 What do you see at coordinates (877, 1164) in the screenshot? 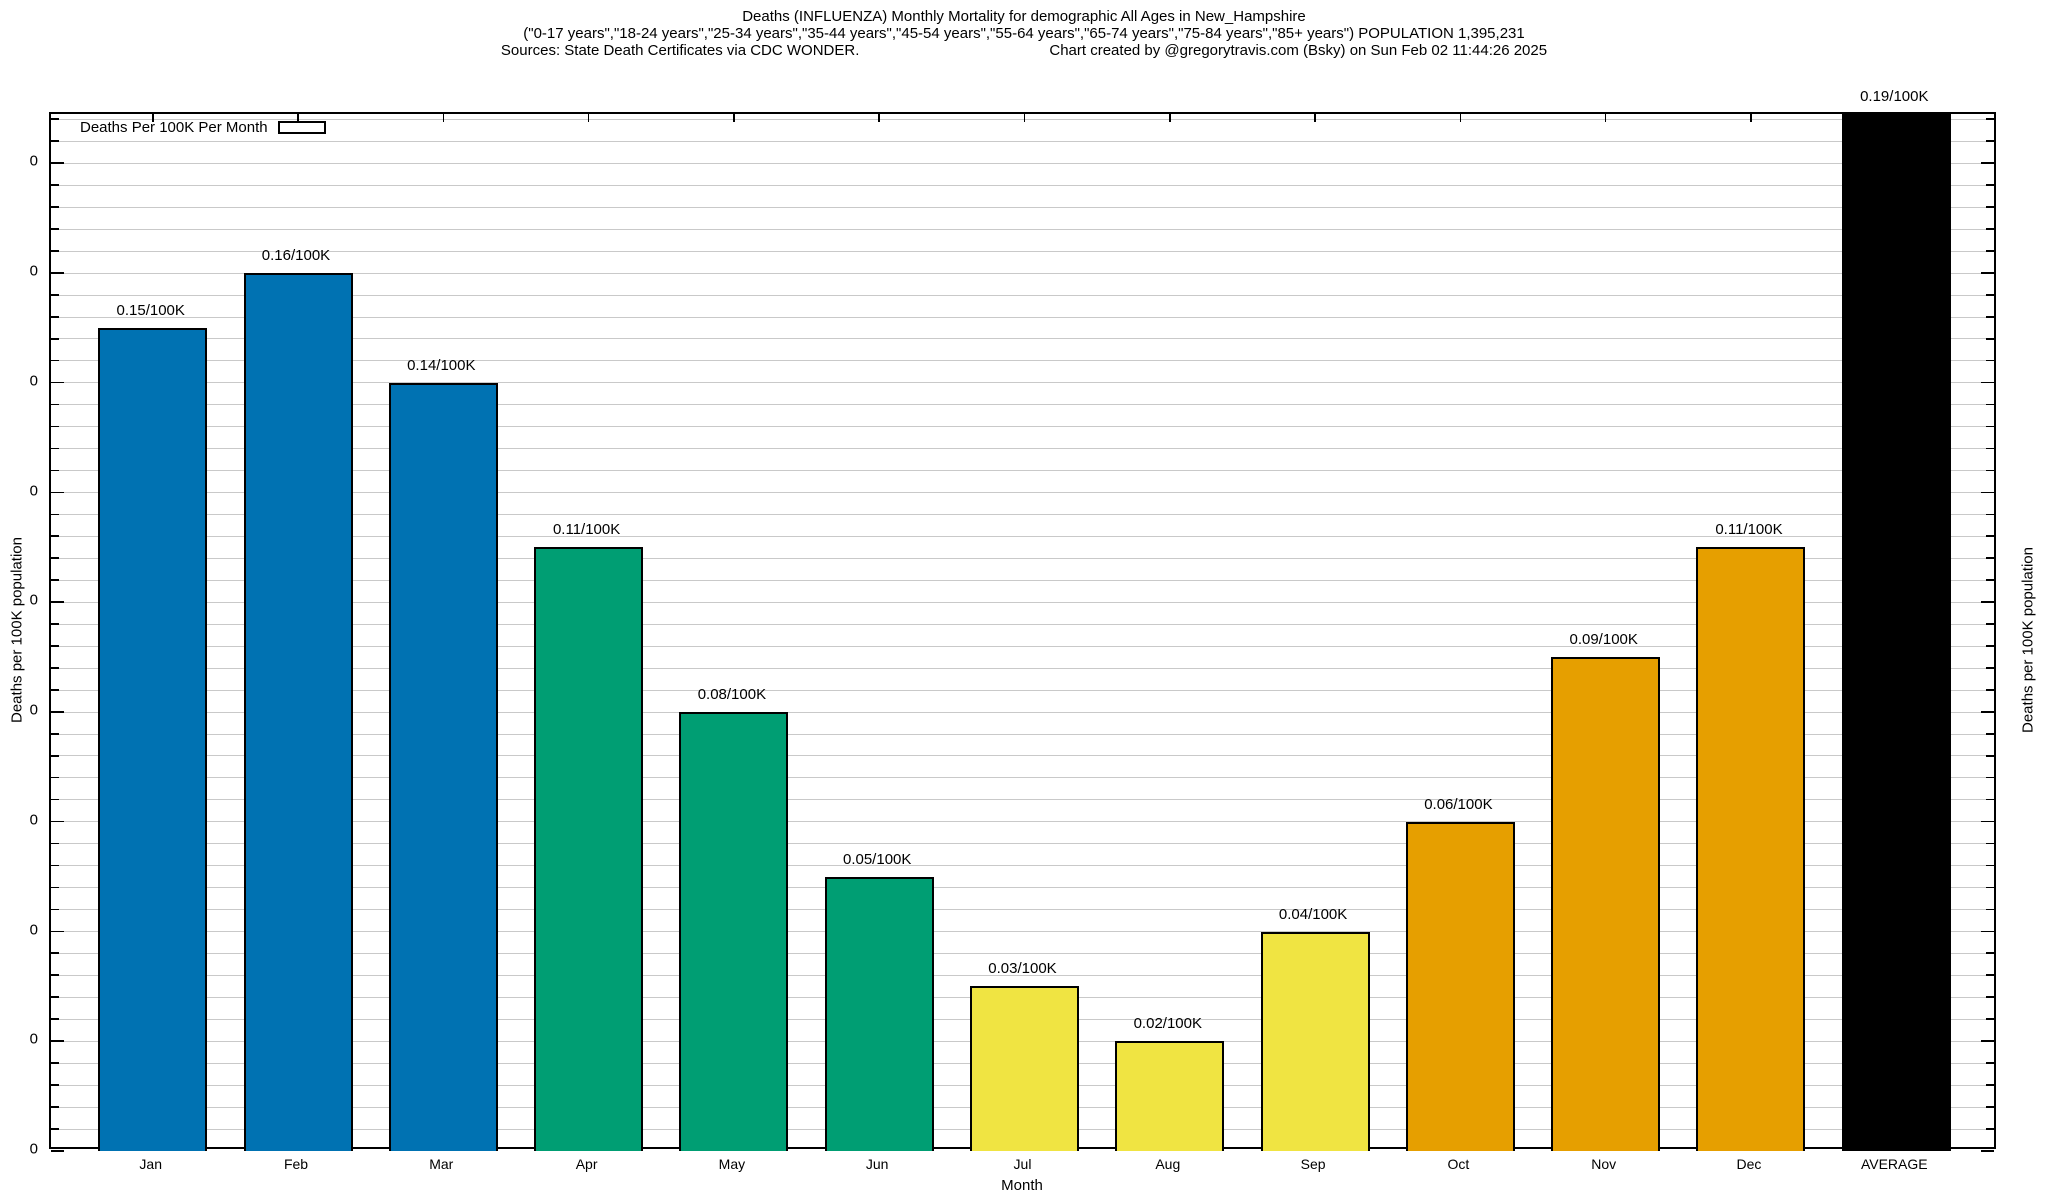
I see `x-tick-label: Jun` at bounding box center [877, 1164].